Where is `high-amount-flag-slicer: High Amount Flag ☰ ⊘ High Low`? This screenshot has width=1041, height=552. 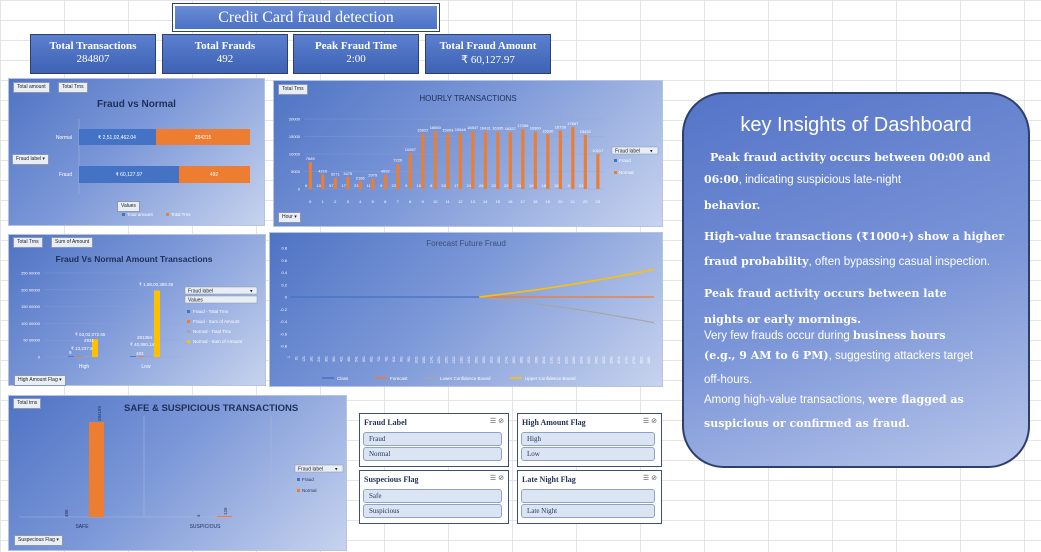 high-amount-flag-slicer: High Amount Flag ☰ ⊘ High Low is located at coordinates (589, 440).